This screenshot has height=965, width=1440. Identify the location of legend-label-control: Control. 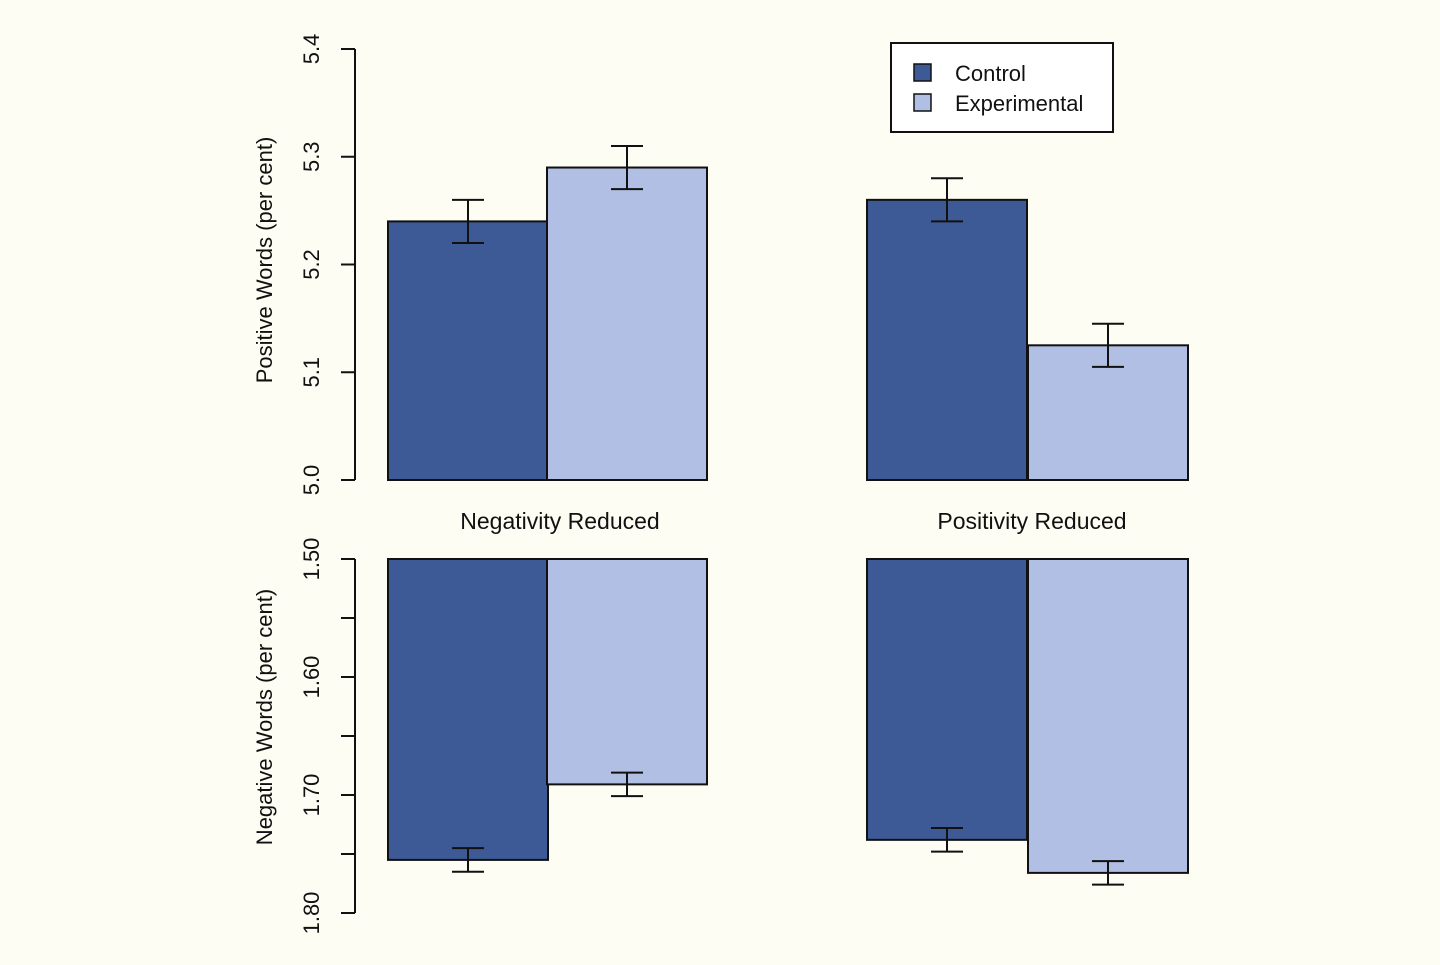
(990, 73).